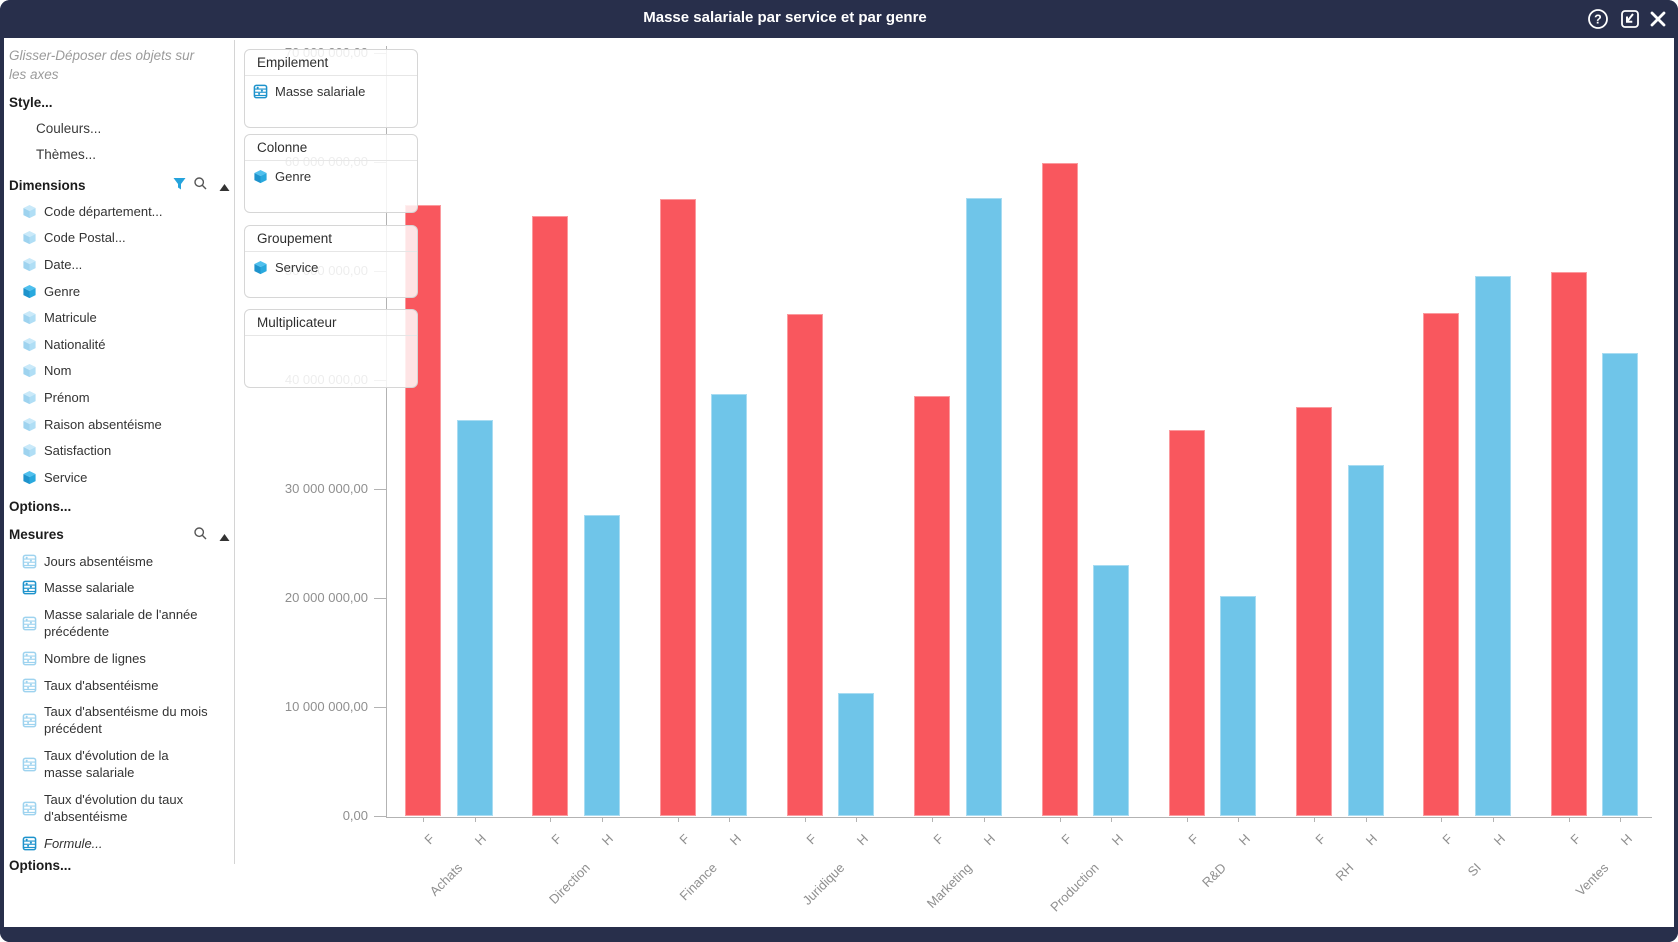 The image size is (1678, 942). What do you see at coordinates (550, 516) in the screenshot?
I see `bar-direction-f` at bounding box center [550, 516].